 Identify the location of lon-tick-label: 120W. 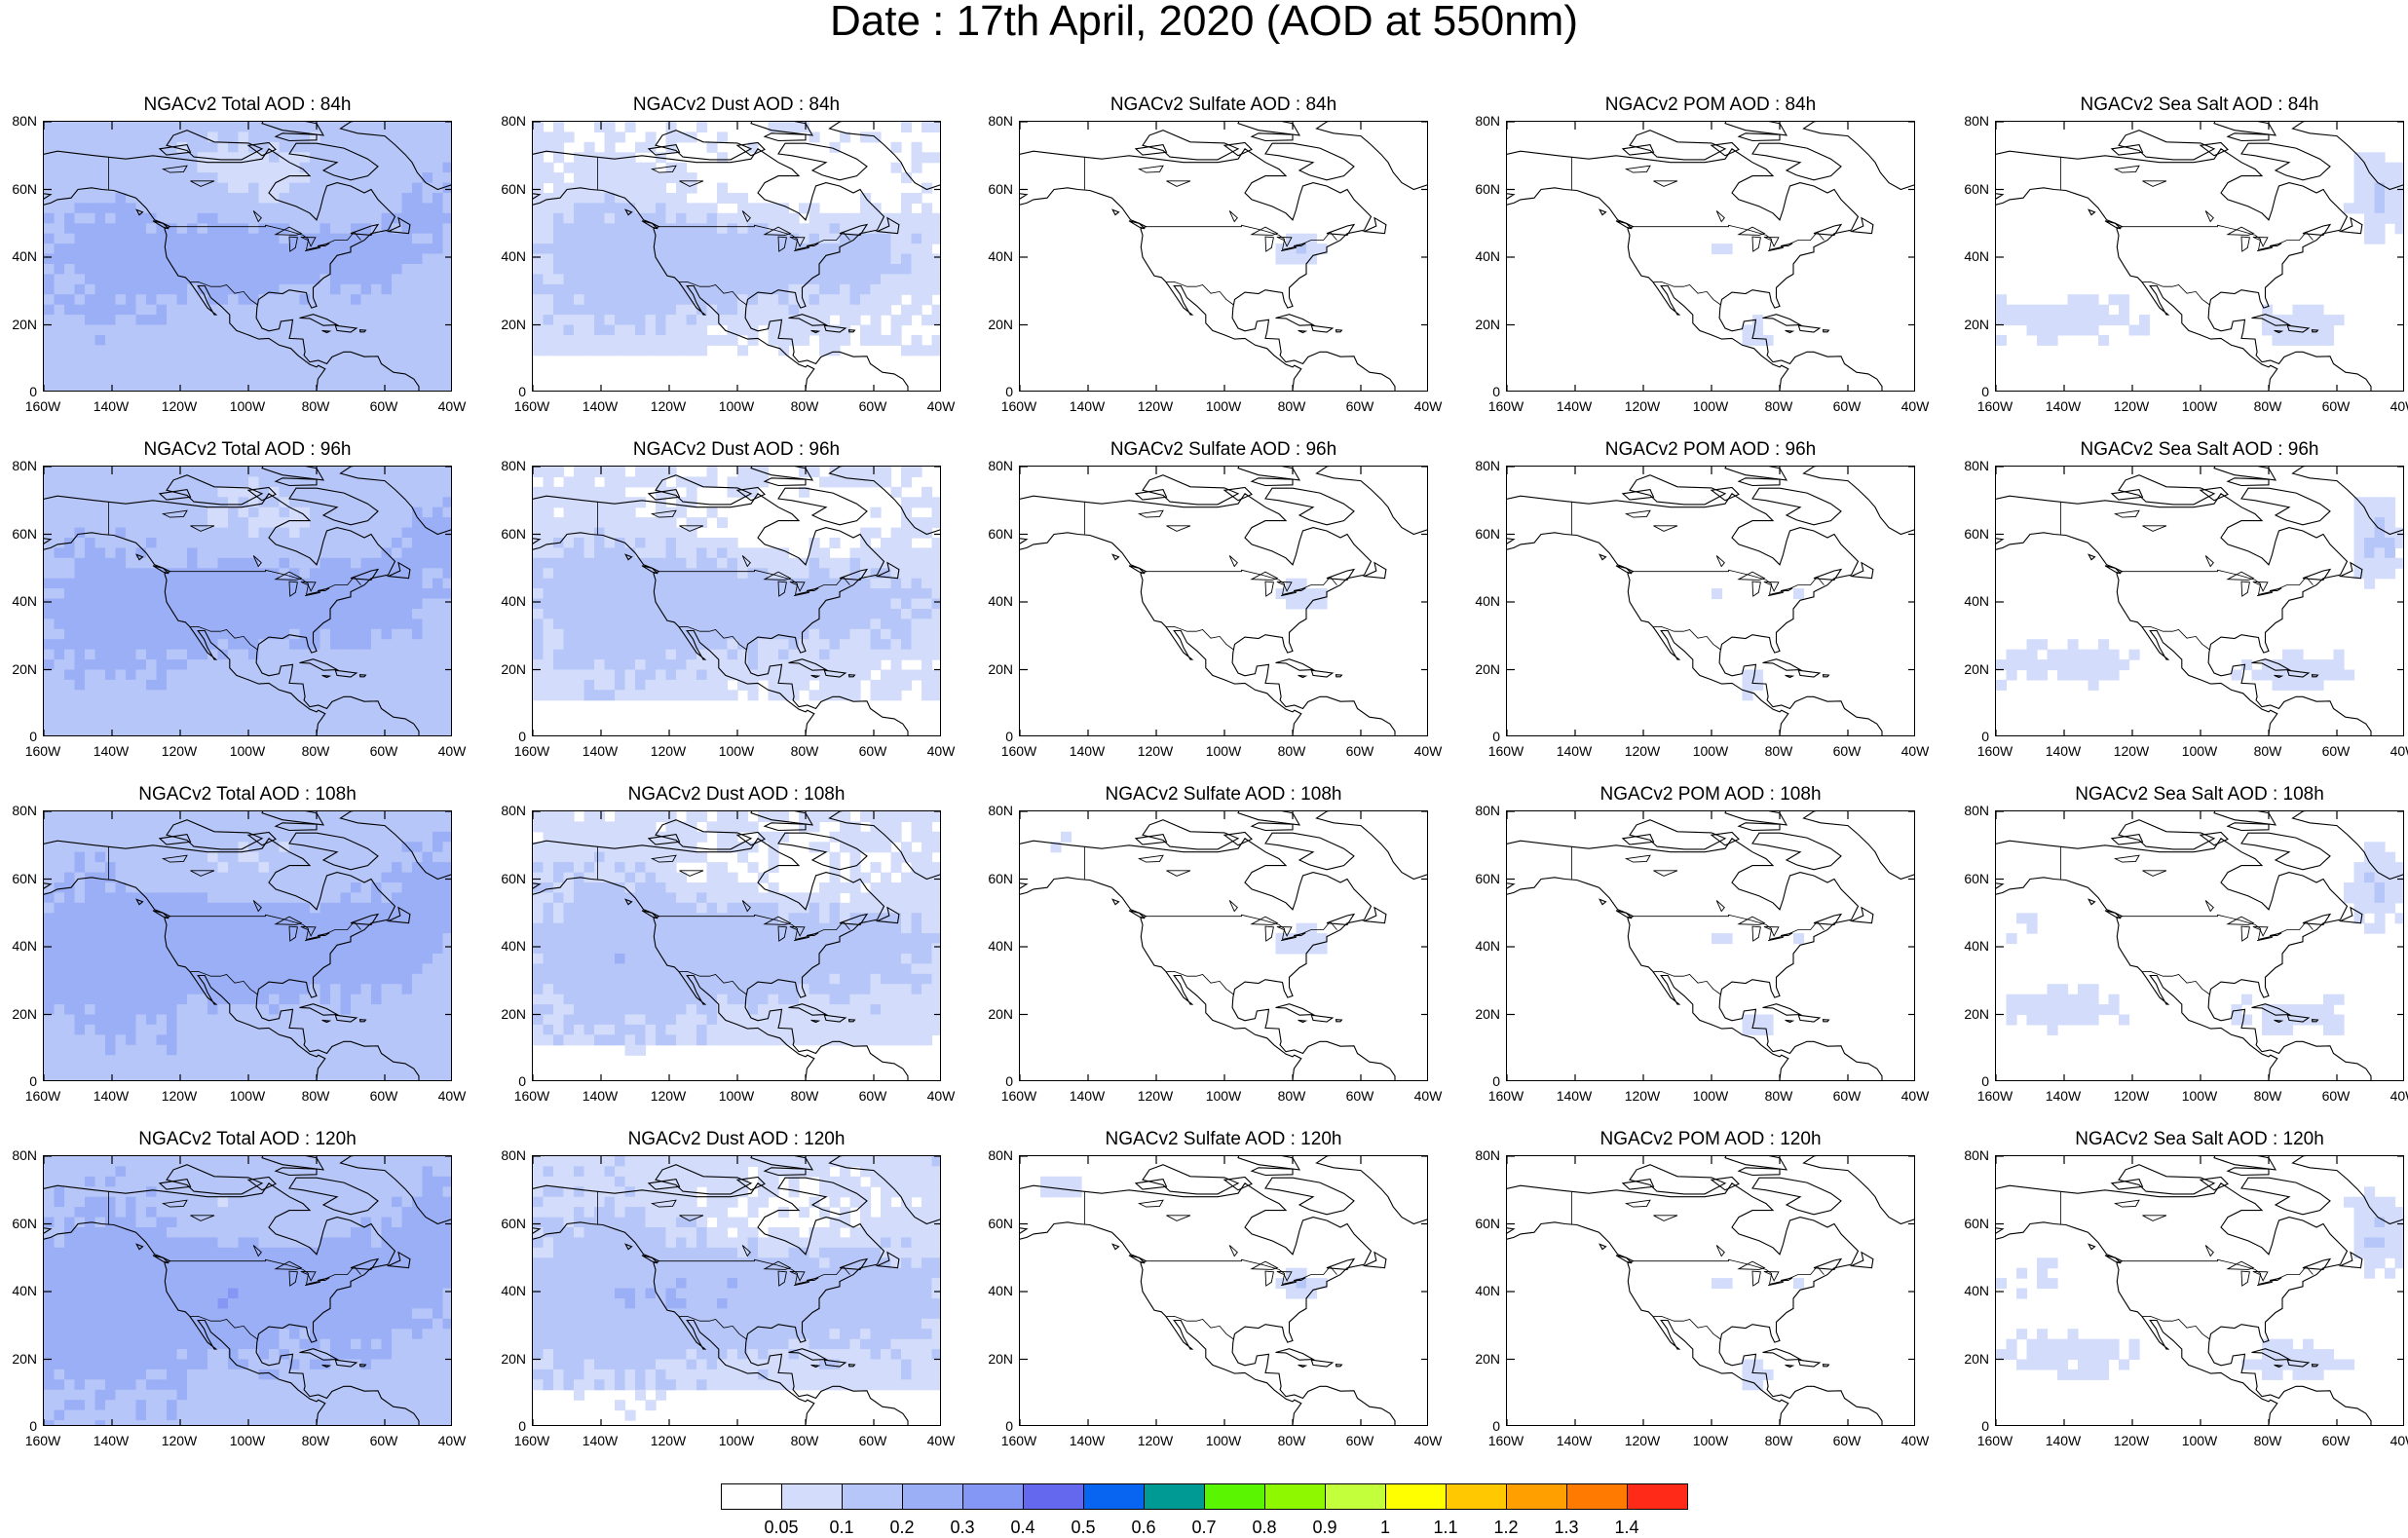
(2131, 751).